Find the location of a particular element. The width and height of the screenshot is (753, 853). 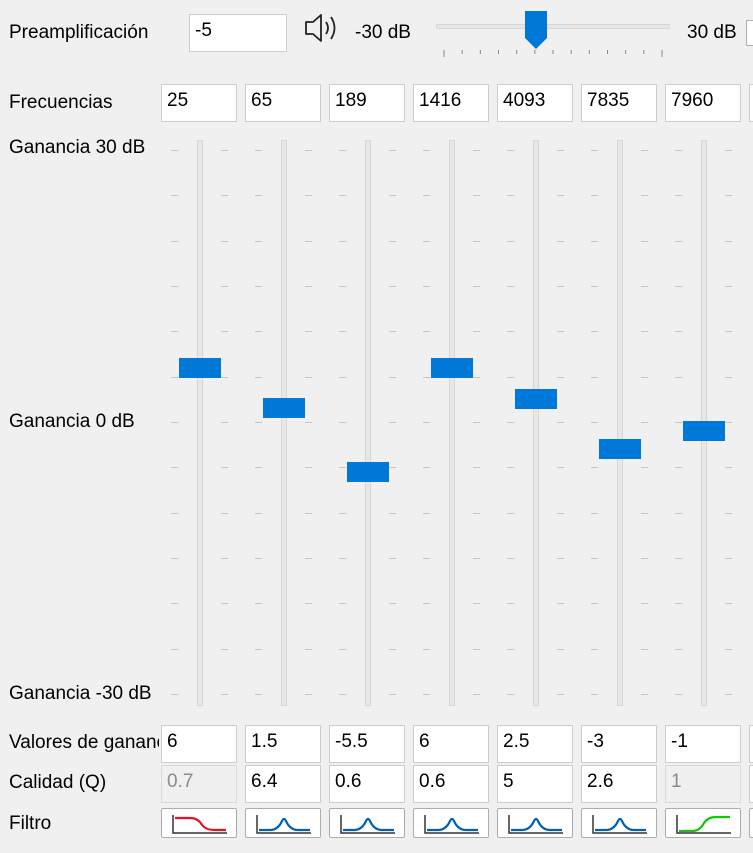

filter-button-lowpass is located at coordinates (199, 823).